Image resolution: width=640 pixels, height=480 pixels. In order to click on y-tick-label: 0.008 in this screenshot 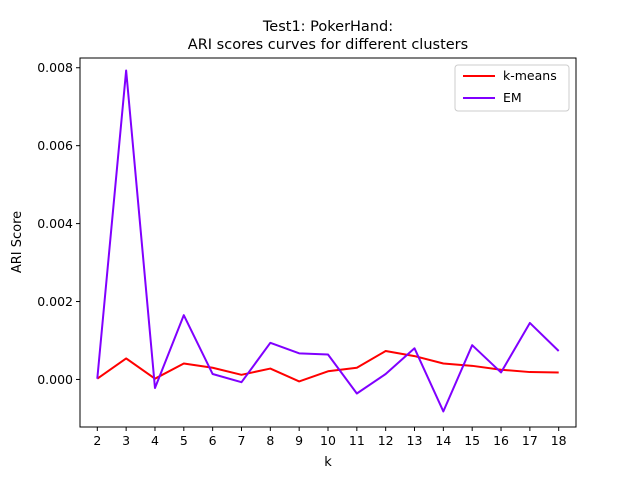, I will do `click(55, 67)`.